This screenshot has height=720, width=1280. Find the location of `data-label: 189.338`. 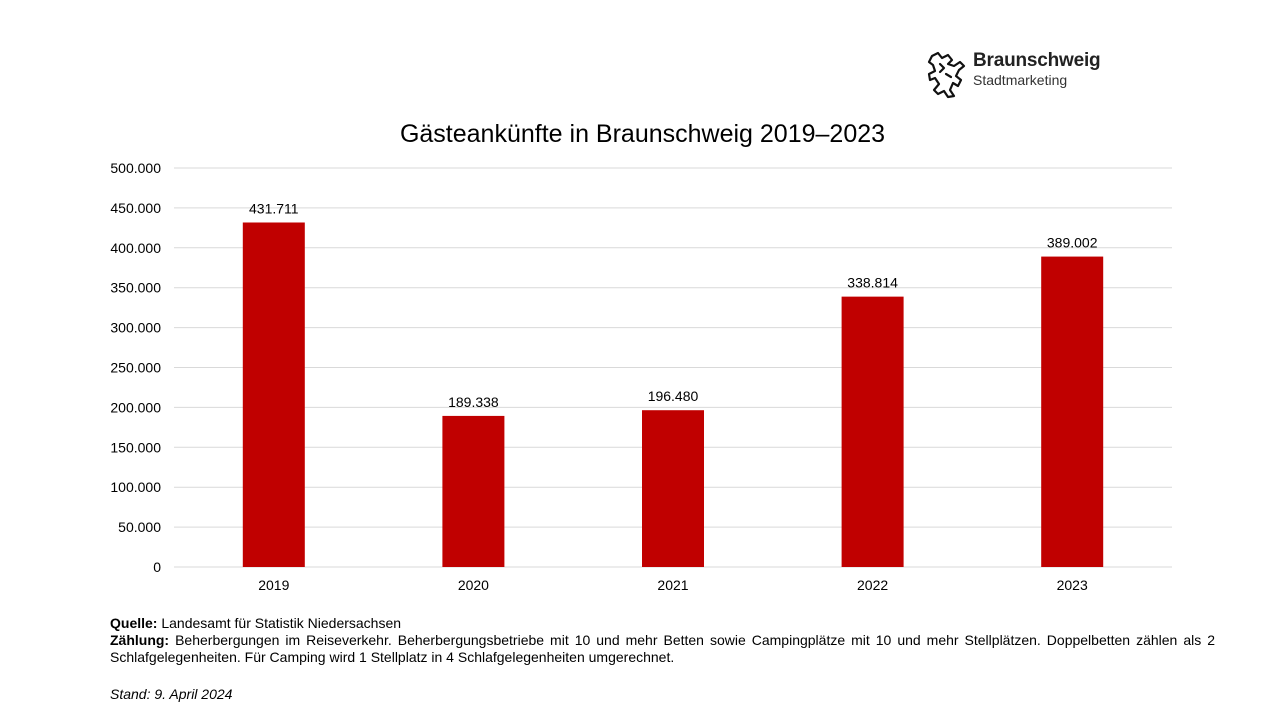

data-label: 189.338 is located at coordinates (473, 402).